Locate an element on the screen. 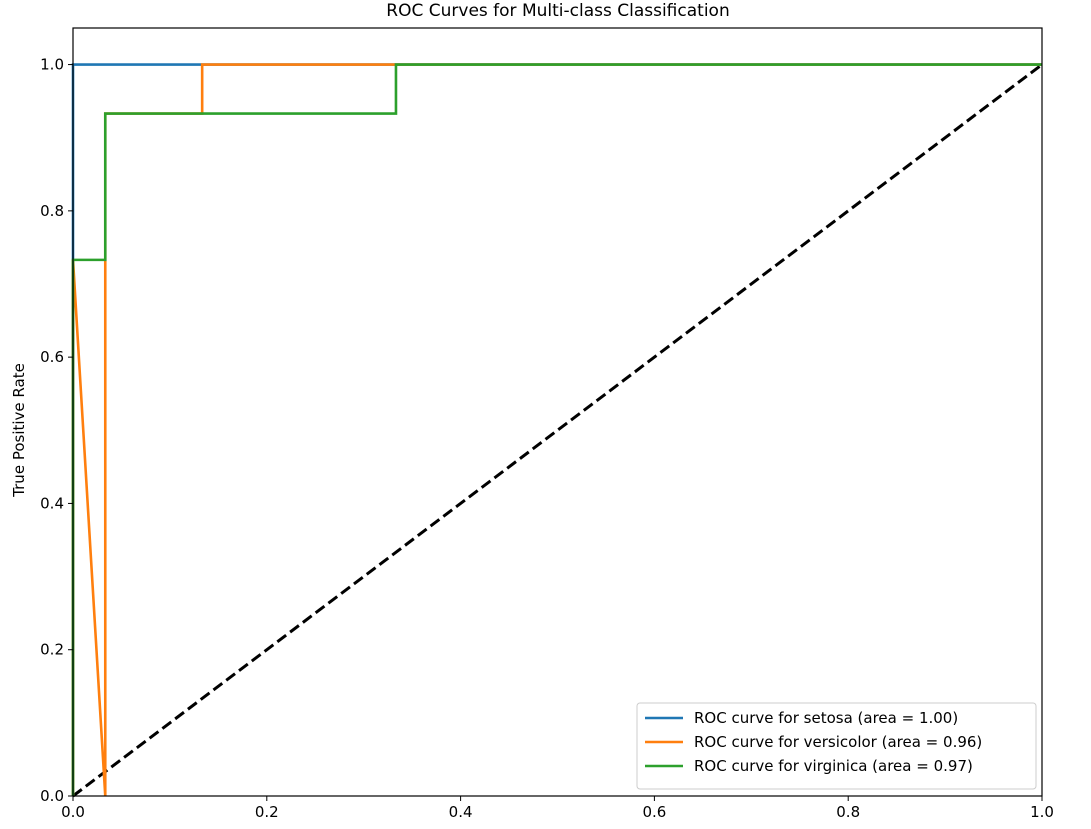 This screenshot has width=1091, height=829. y-tick-label: 0.8 is located at coordinates (52, 211).